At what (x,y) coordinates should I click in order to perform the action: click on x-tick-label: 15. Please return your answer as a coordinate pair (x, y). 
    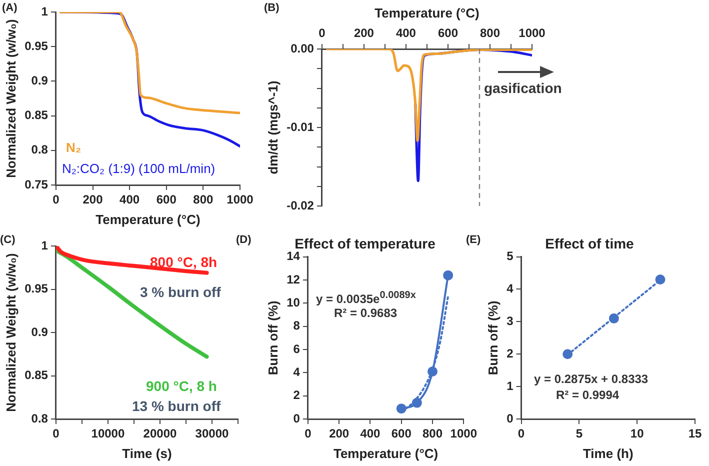
    Looking at the image, I should click on (695, 433).